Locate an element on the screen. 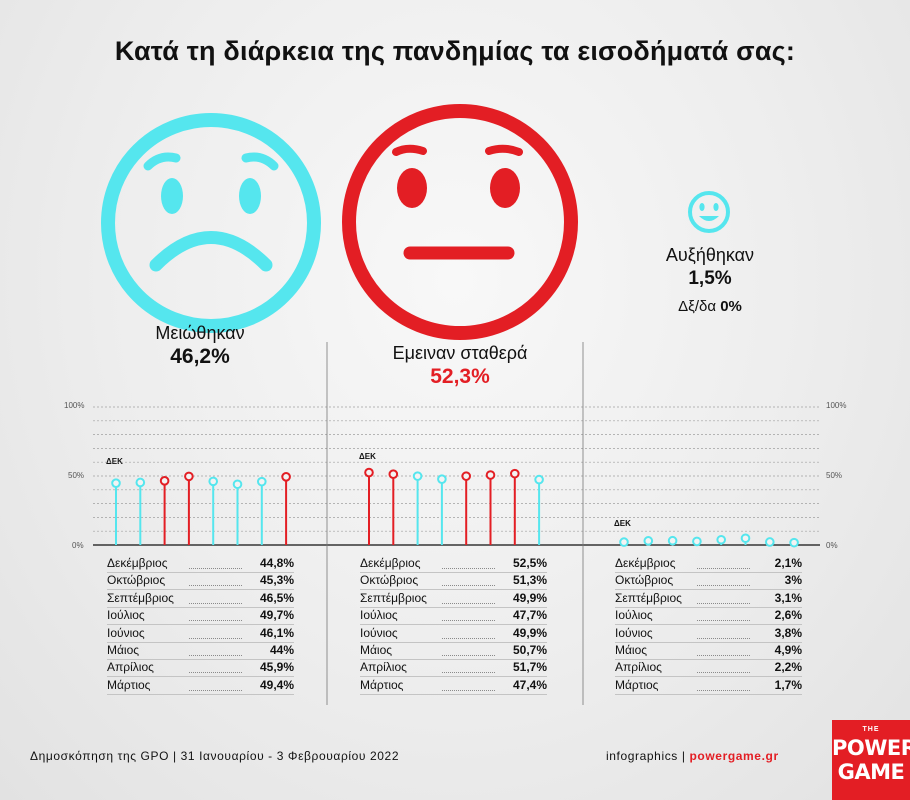 This screenshot has height=800, width=910. dk-label: Δξ/δα is located at coordinates (697, 306).